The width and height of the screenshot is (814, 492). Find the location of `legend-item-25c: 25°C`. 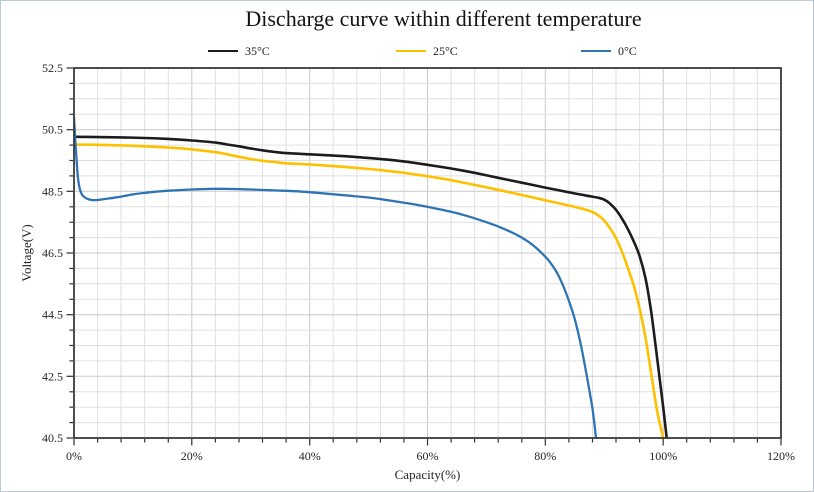

legend-item-25c: 25°C is located at coordinates (427, 51).